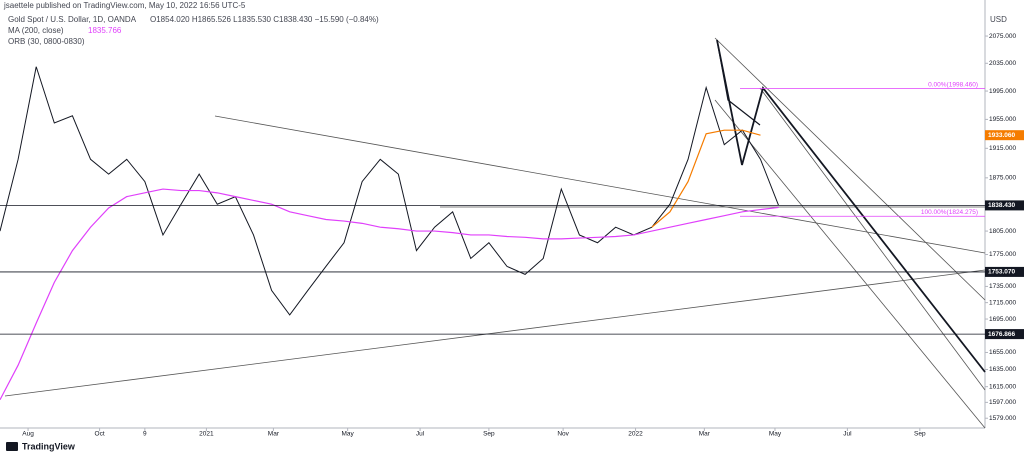  Describe the element at coordinates (998, 19) in the screenshot. I see `currency: USD` at that location.